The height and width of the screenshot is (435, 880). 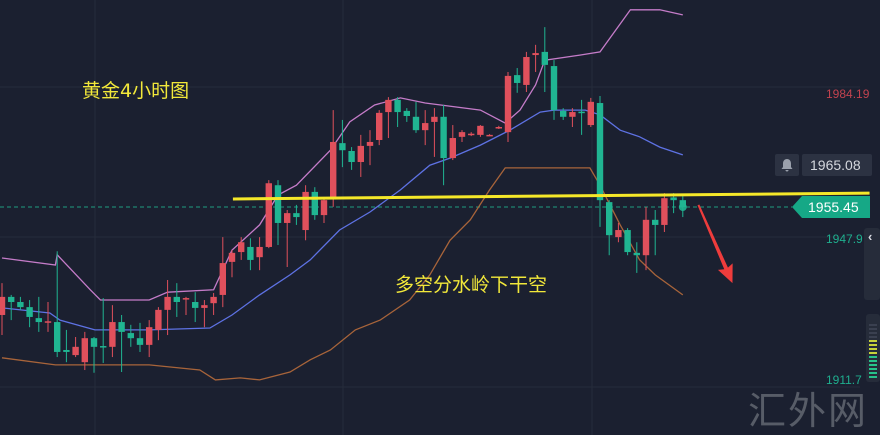 I want to click on trend-arrow, so click(x=715, y=244).